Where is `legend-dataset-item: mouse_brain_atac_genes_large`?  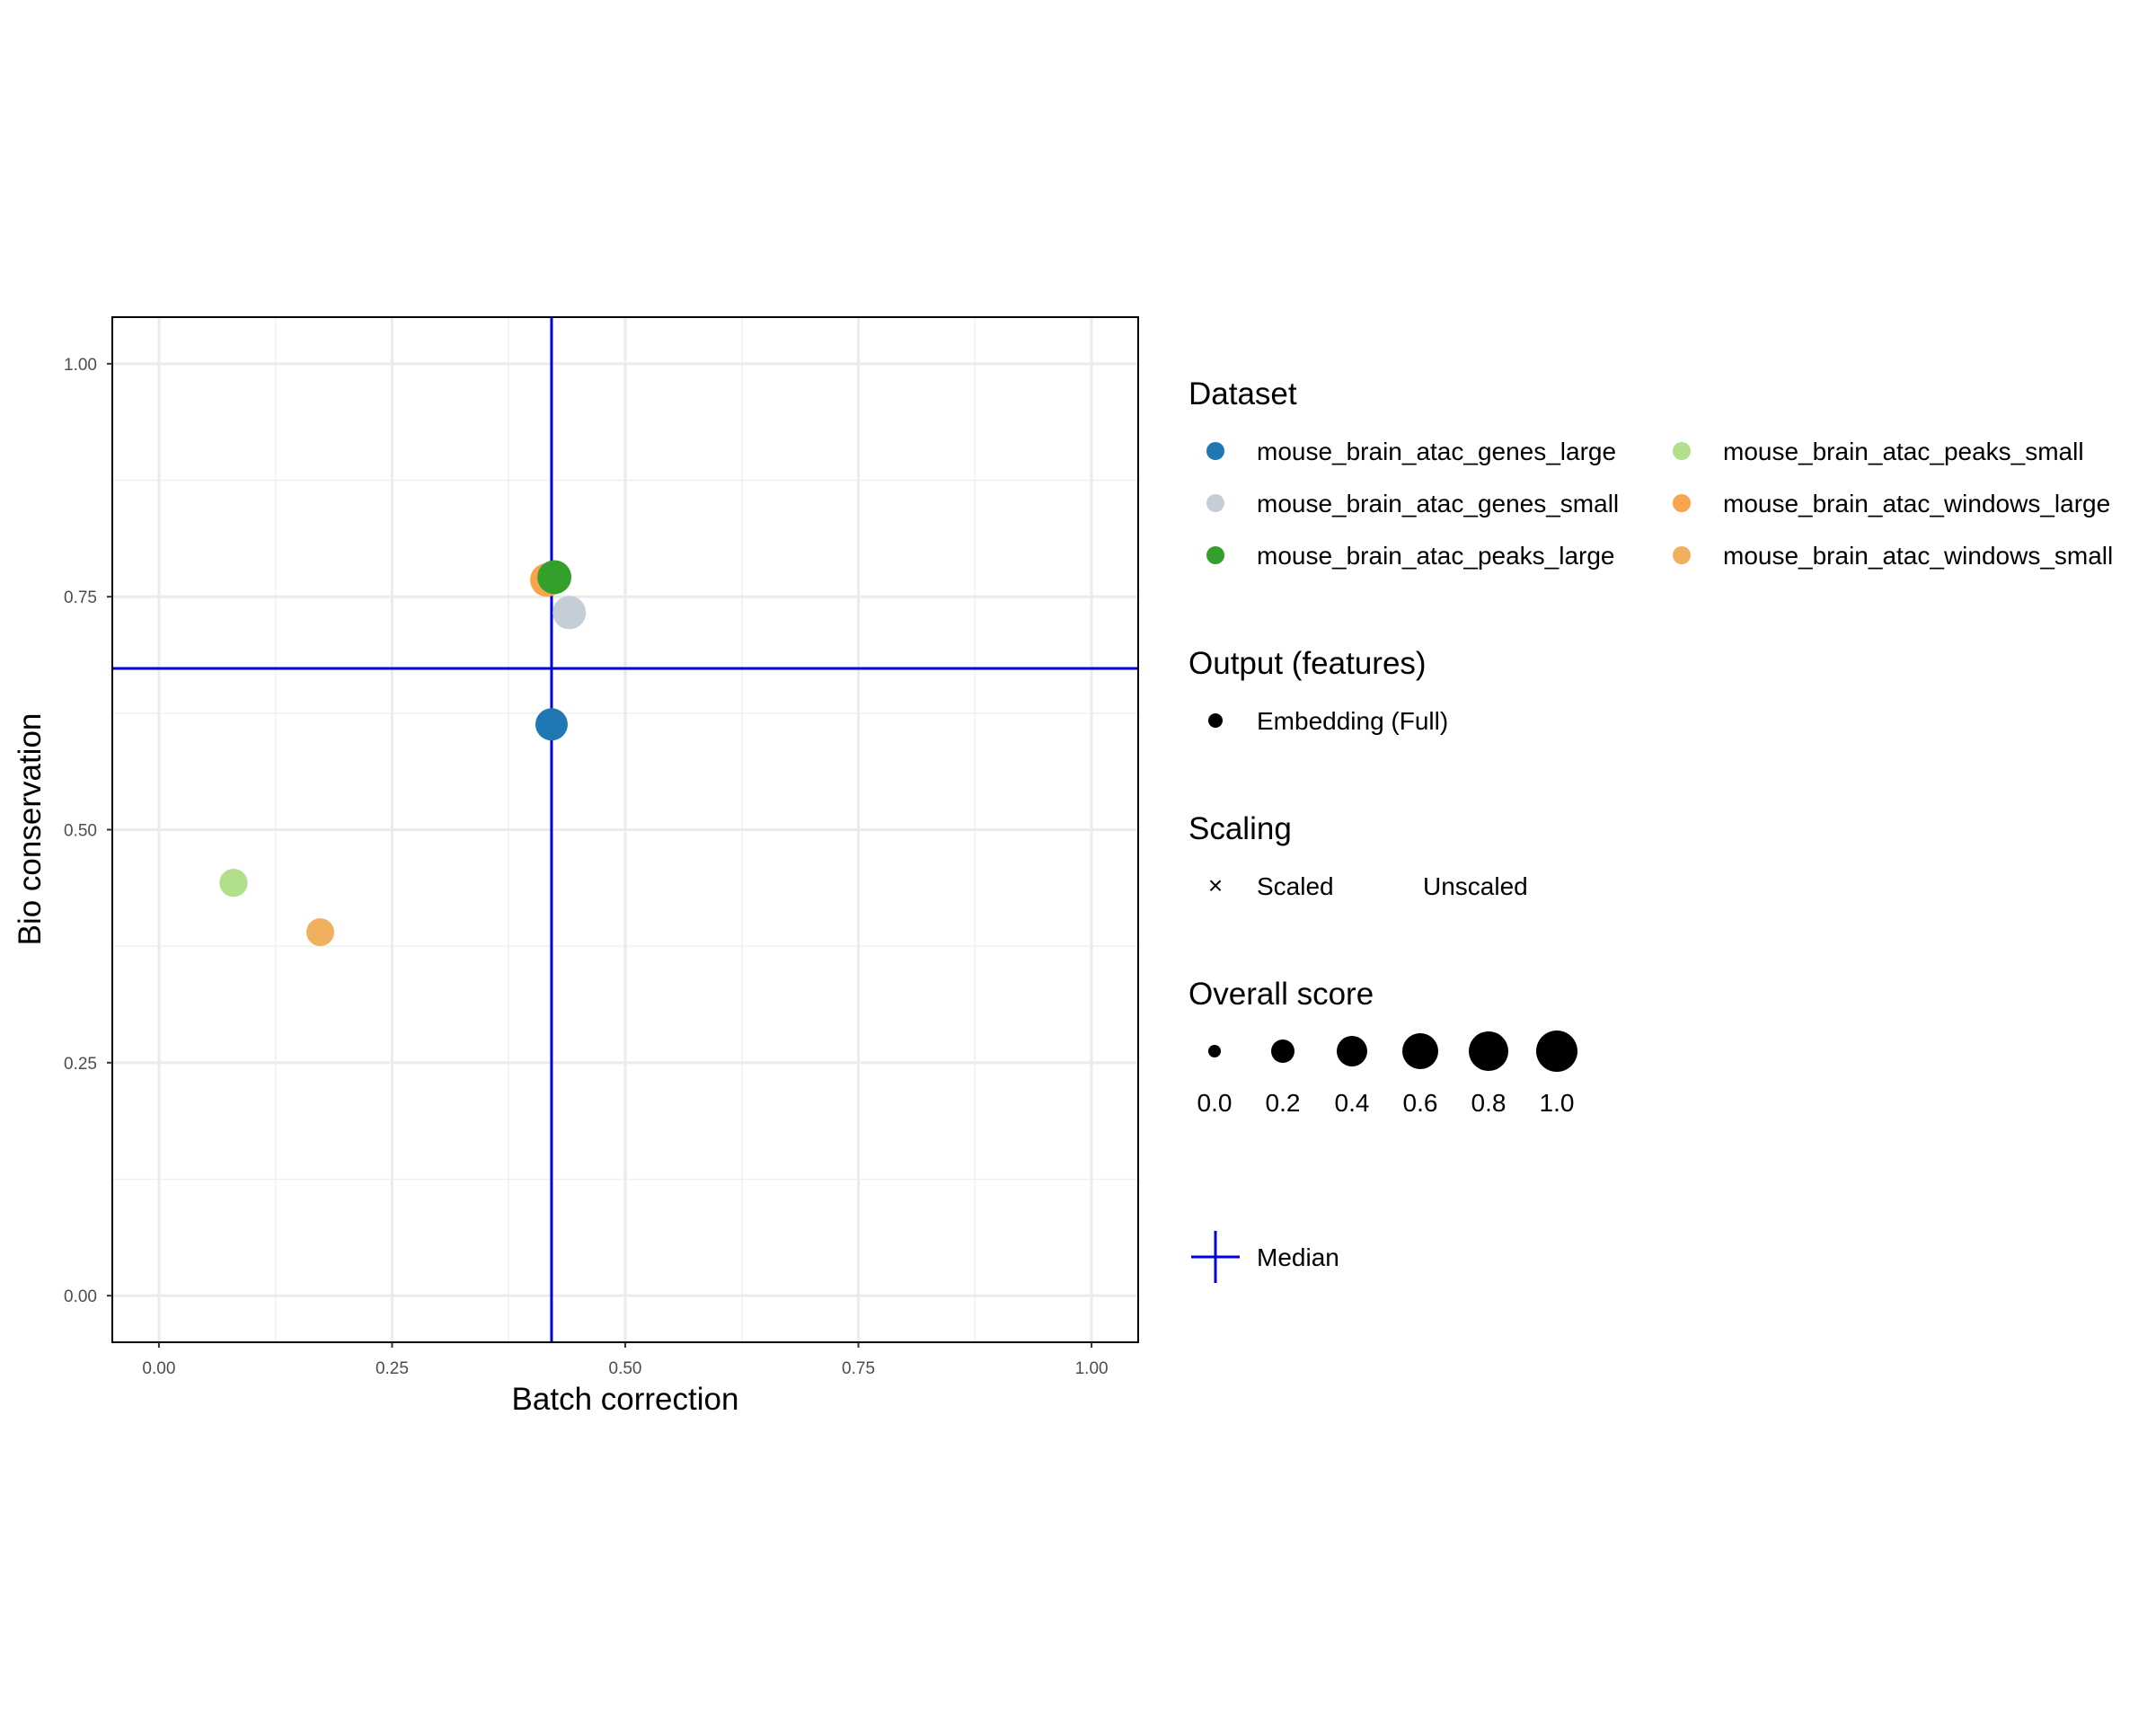 legend-dataset-item: mouse_brain_atac_genes_large is located at coordinates (1411, 451).